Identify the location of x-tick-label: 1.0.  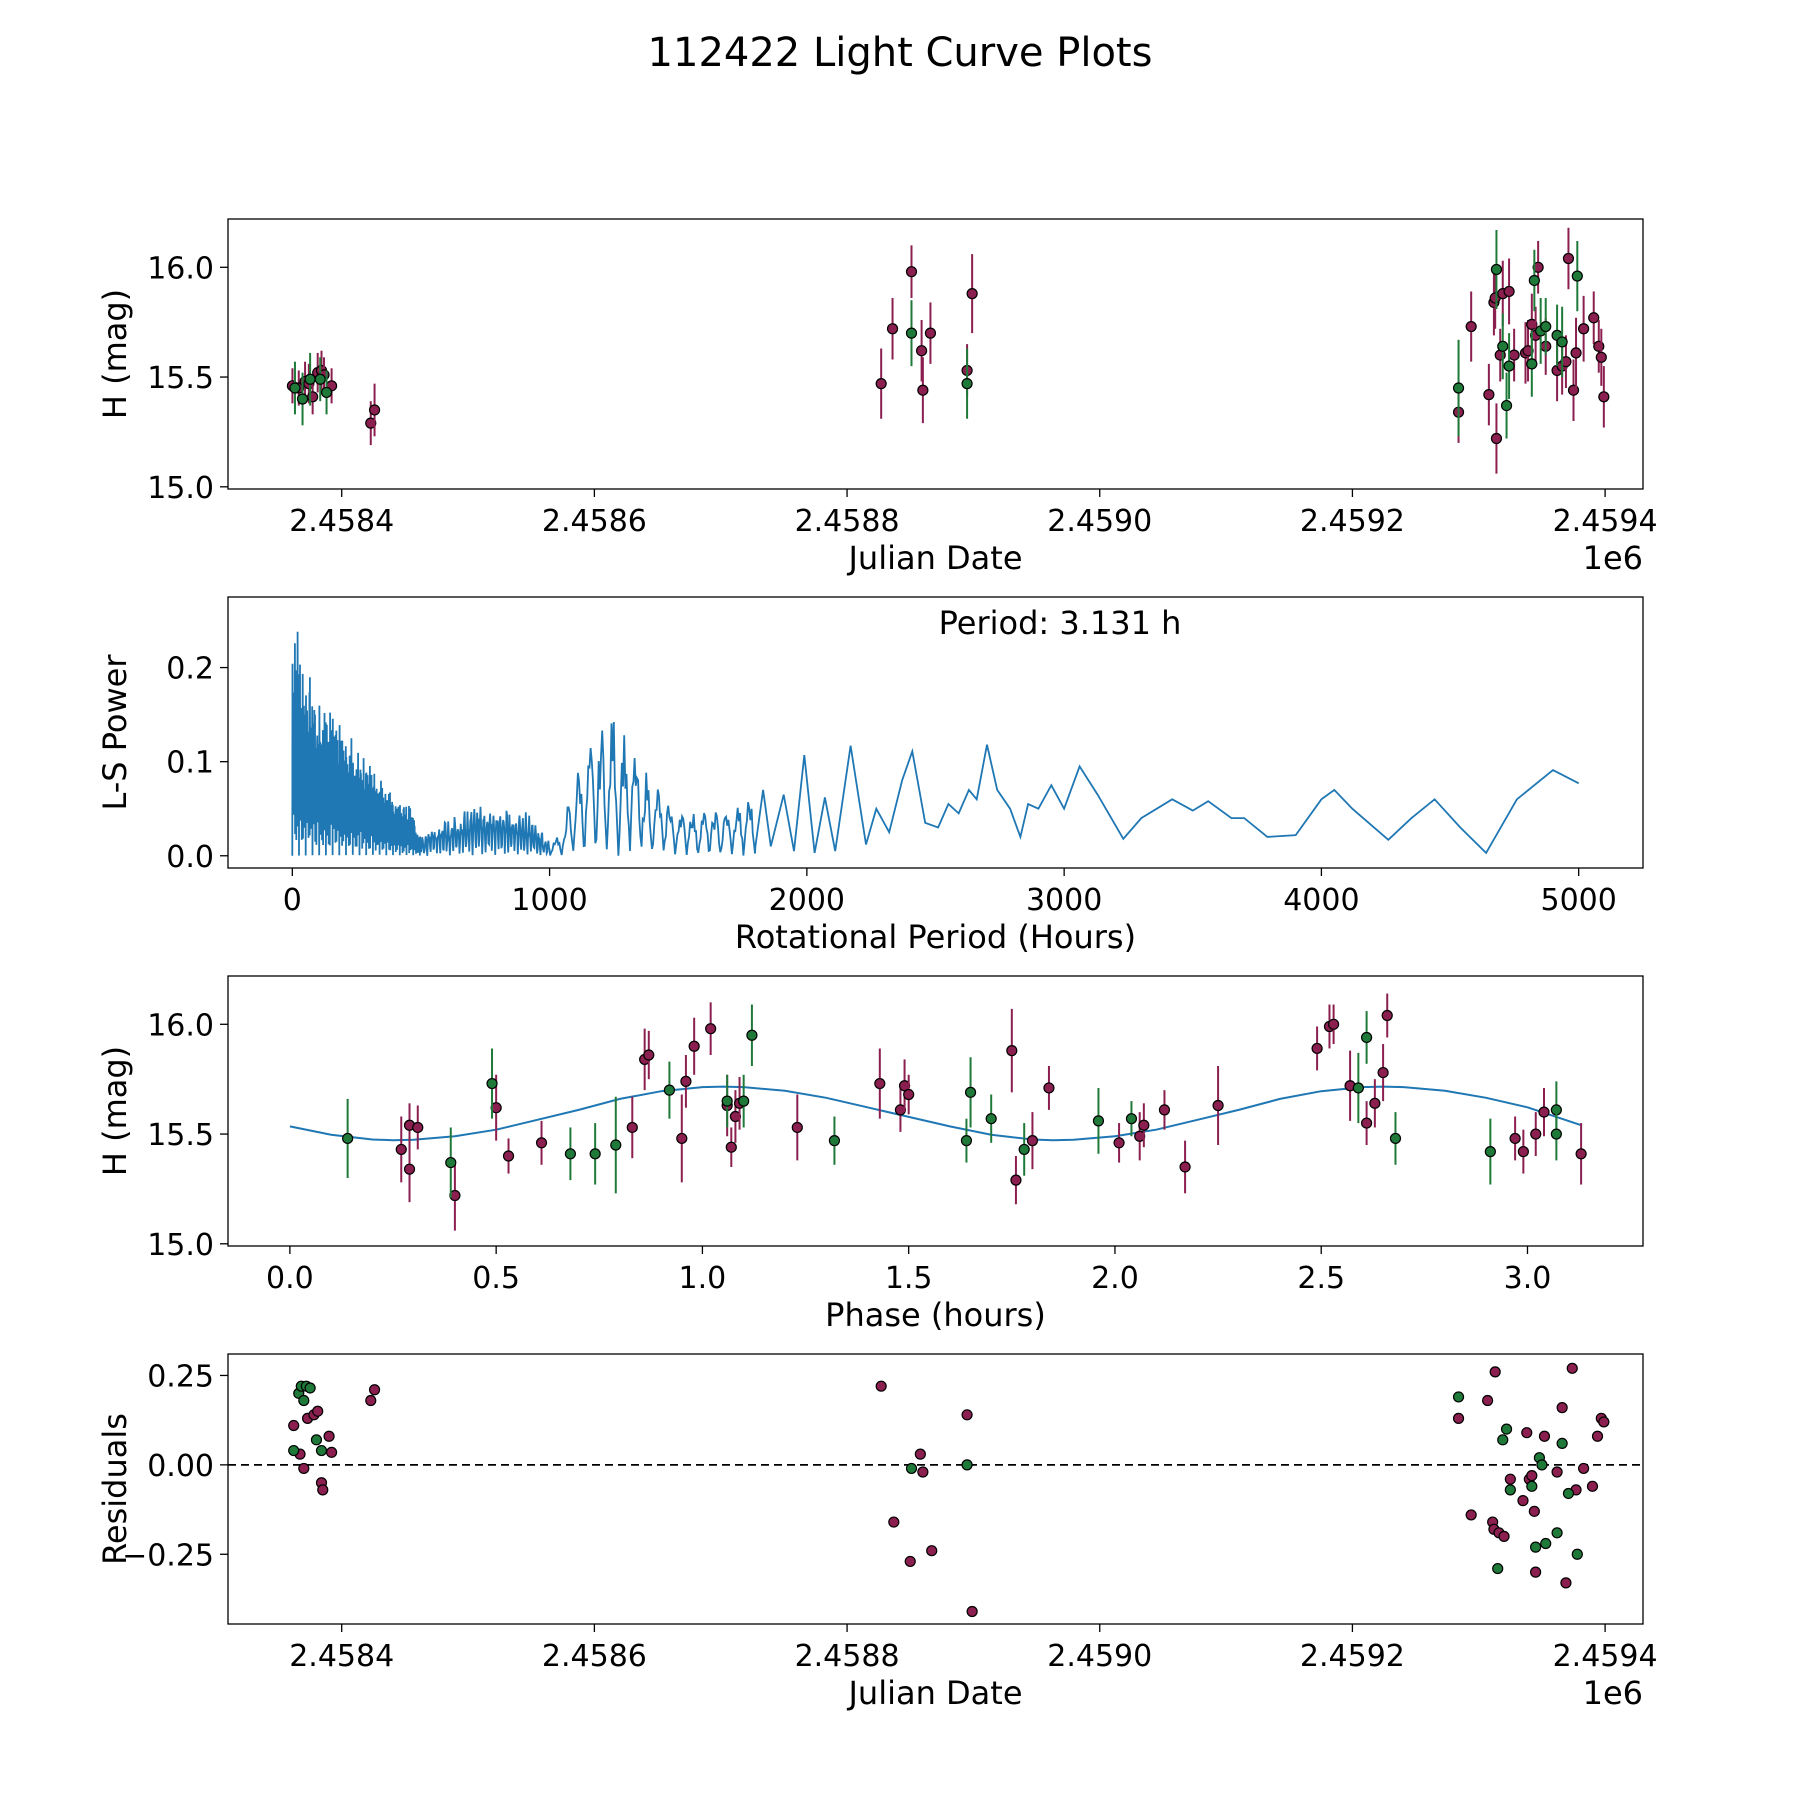
(703, 1278).